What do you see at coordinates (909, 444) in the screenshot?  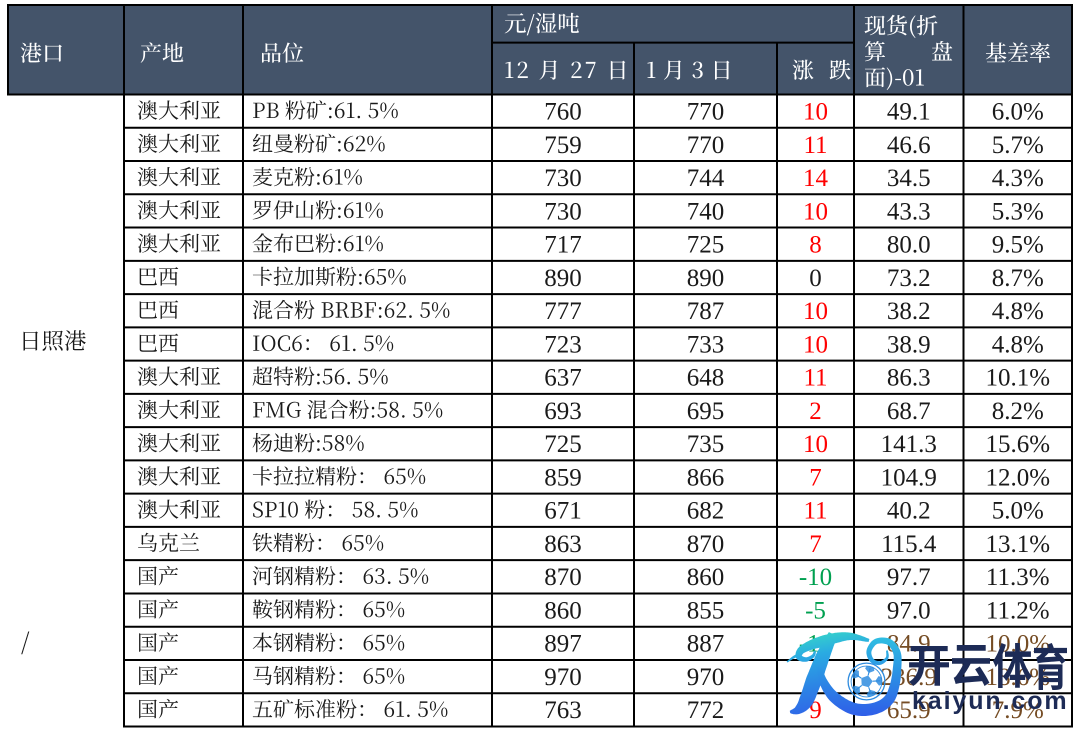 I see `svg-text: 141.3` at bounding box center [909, 444].